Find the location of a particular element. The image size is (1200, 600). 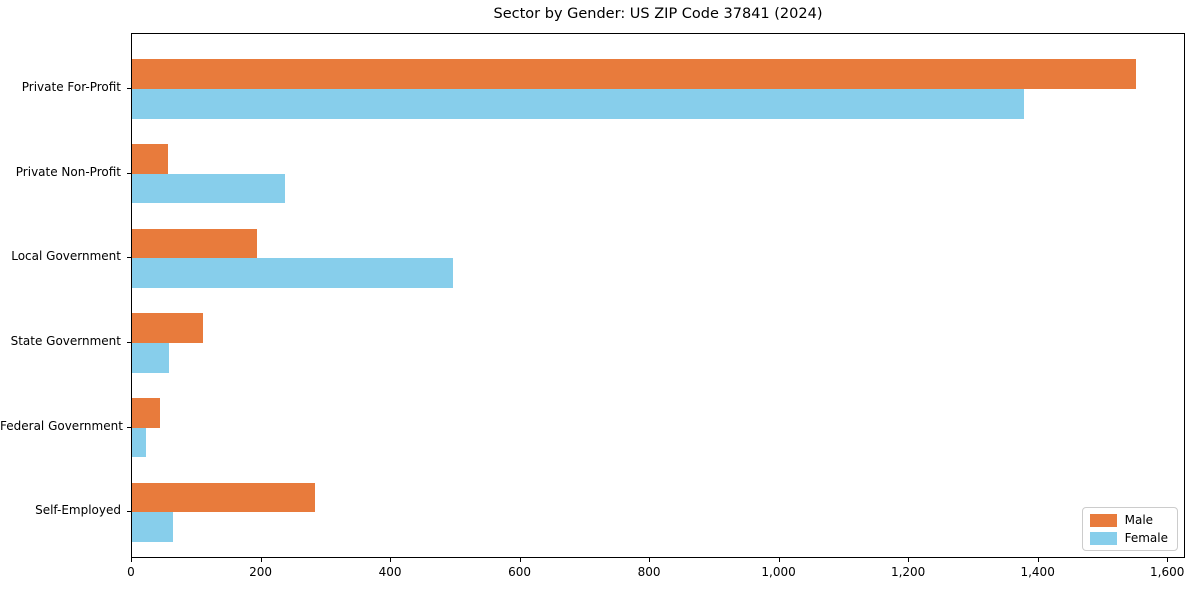

y-axis-label: Local Government is located at coordinates (66, 256).